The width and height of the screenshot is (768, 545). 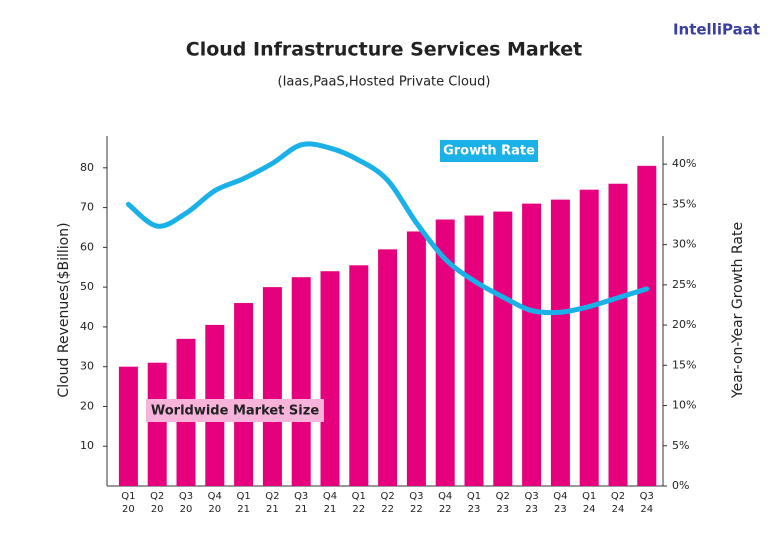 I want to click on x-tick-label: Q1 22, so click(x=358, y=503).